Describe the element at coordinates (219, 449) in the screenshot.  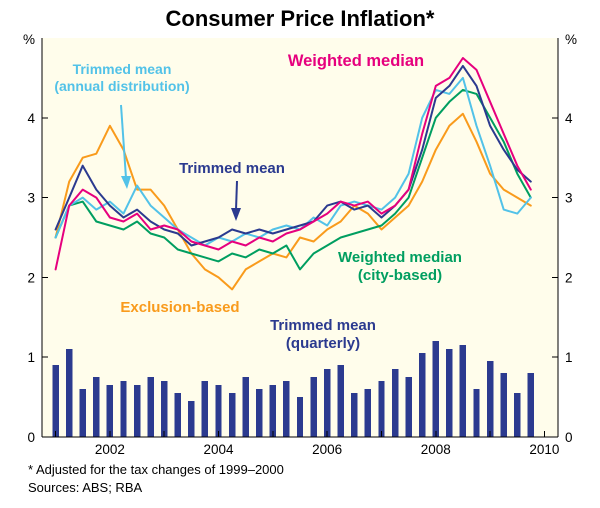
I see `x-tick-label: 2004` at that location.